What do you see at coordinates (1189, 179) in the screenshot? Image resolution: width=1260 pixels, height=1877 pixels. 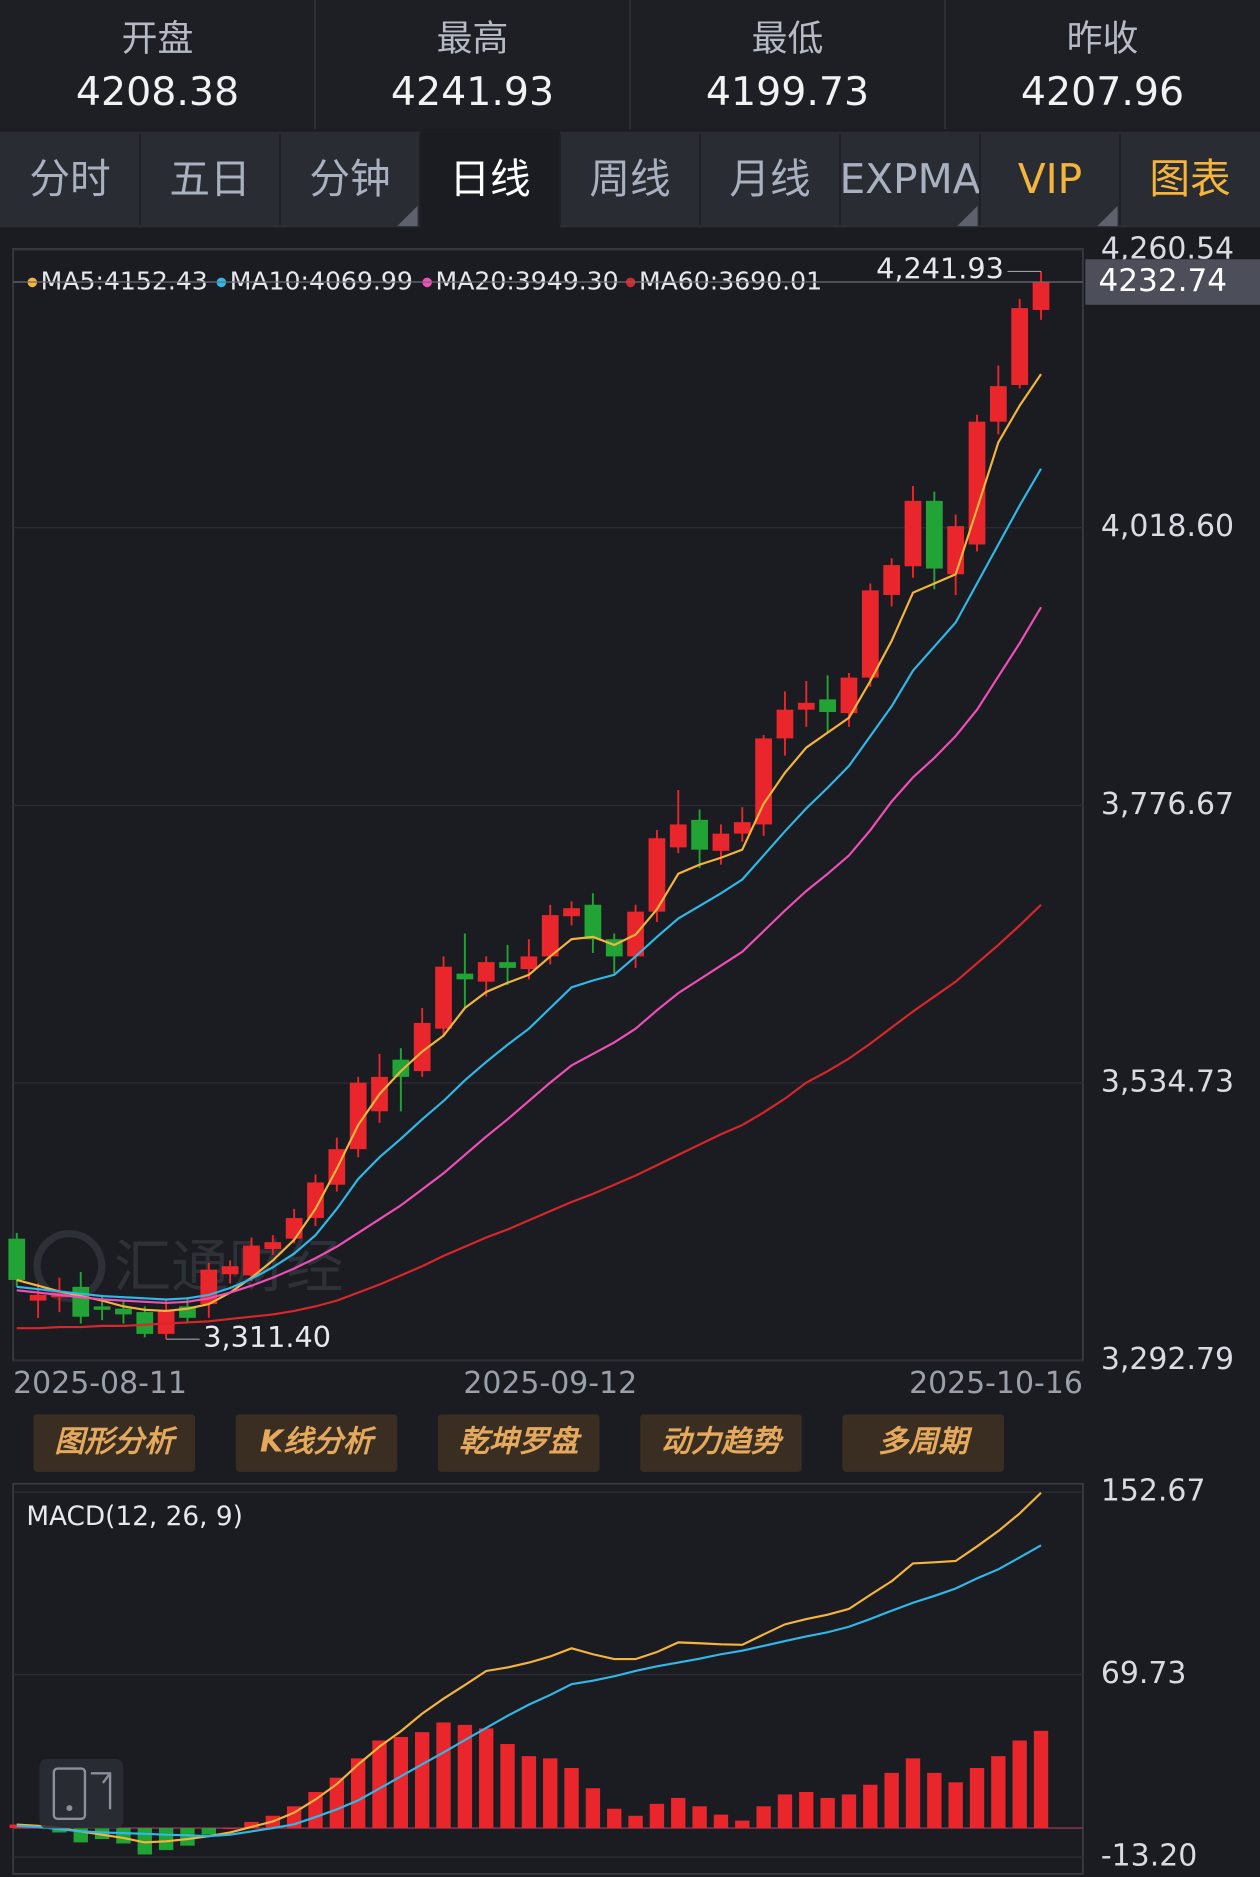 I see `tab: 图表` at bounding box center [1189, 179].